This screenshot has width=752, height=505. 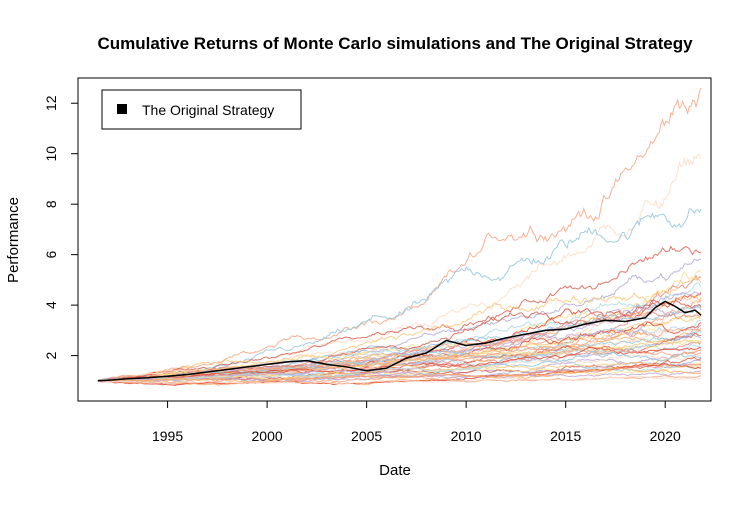 What do you see at coordinates (51, 305) in the screenshot?
I see `y-tick-label: 4` at bounding box center [51, 305].